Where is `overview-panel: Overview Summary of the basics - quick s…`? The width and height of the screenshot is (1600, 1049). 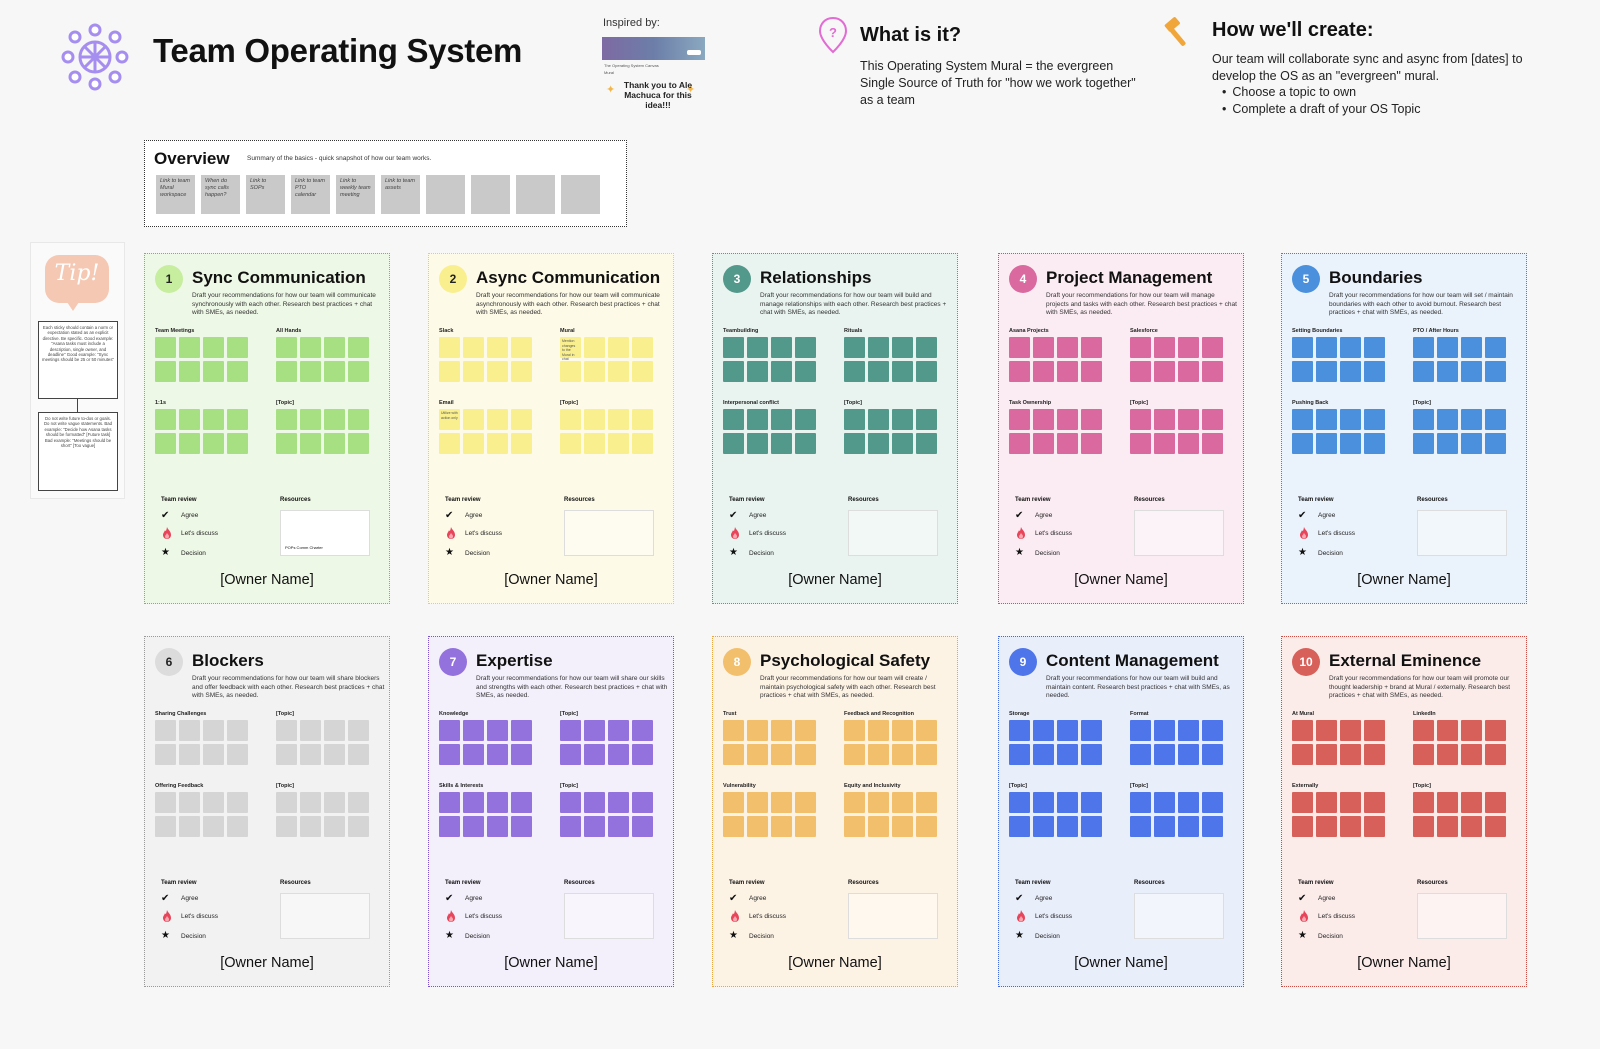 overview-panel: Overview Summary of the basics - quick s… is located at coordinates (385, 183).